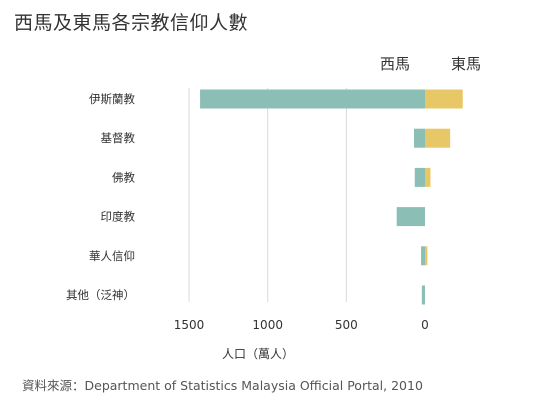 This screenshot has height=405, width=540. Describe the element at coordinates (466, 64) in the screenshot. I see `legend-east: 東馬` at that location.